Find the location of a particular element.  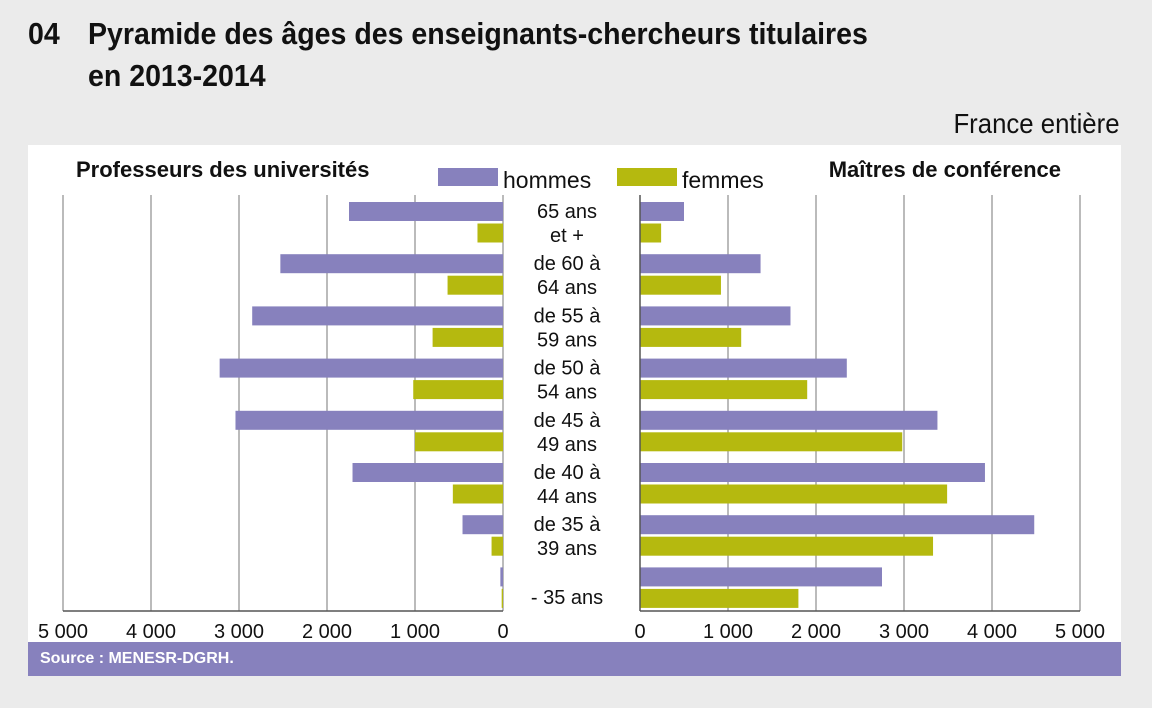

left-tick-label: 0 is located at coordinates (502, 632).